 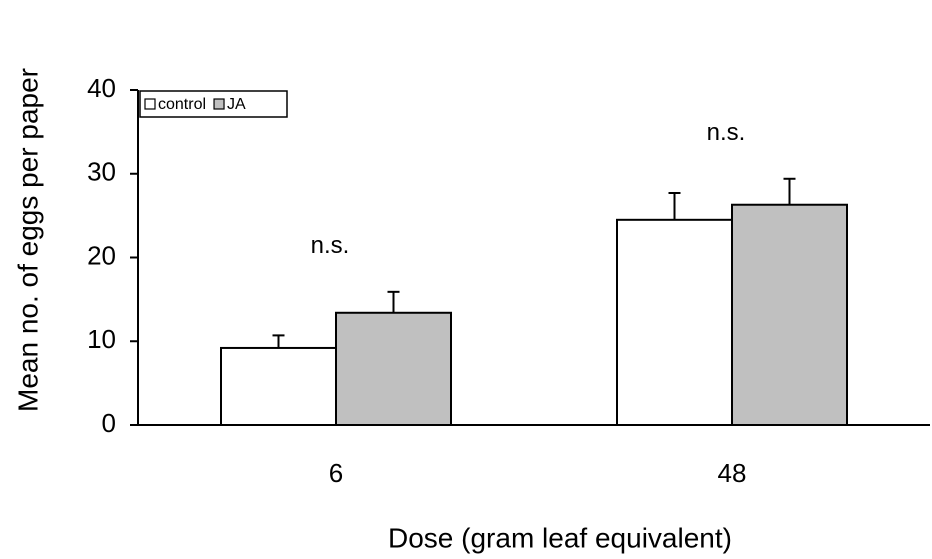 What do you see at coordinates (560, 537) in the screenshot?
I see `x-axis-label: Dose (gram leaf equivalent)` at bounding box center [560, 537].